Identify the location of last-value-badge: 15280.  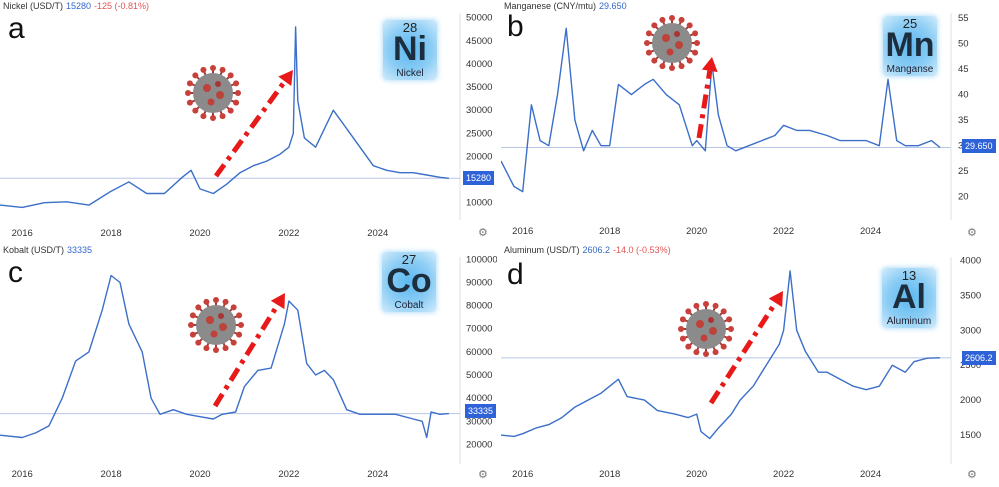
(479, 178).